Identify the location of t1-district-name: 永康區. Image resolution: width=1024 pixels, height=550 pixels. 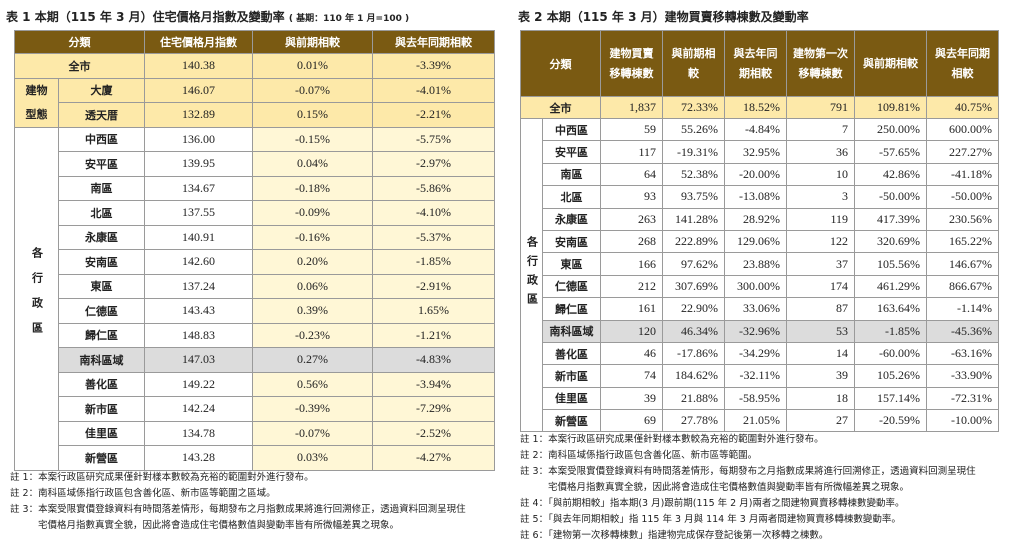
(101, 237).